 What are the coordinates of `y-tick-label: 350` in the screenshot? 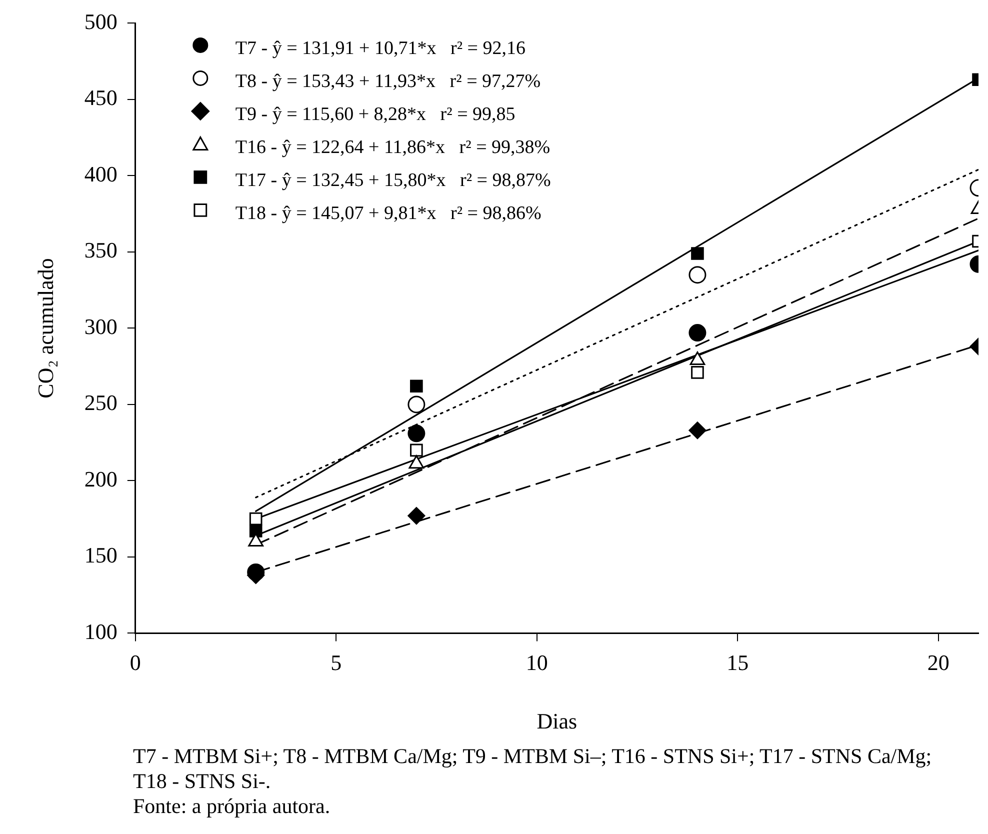 It's located at (101, 250).